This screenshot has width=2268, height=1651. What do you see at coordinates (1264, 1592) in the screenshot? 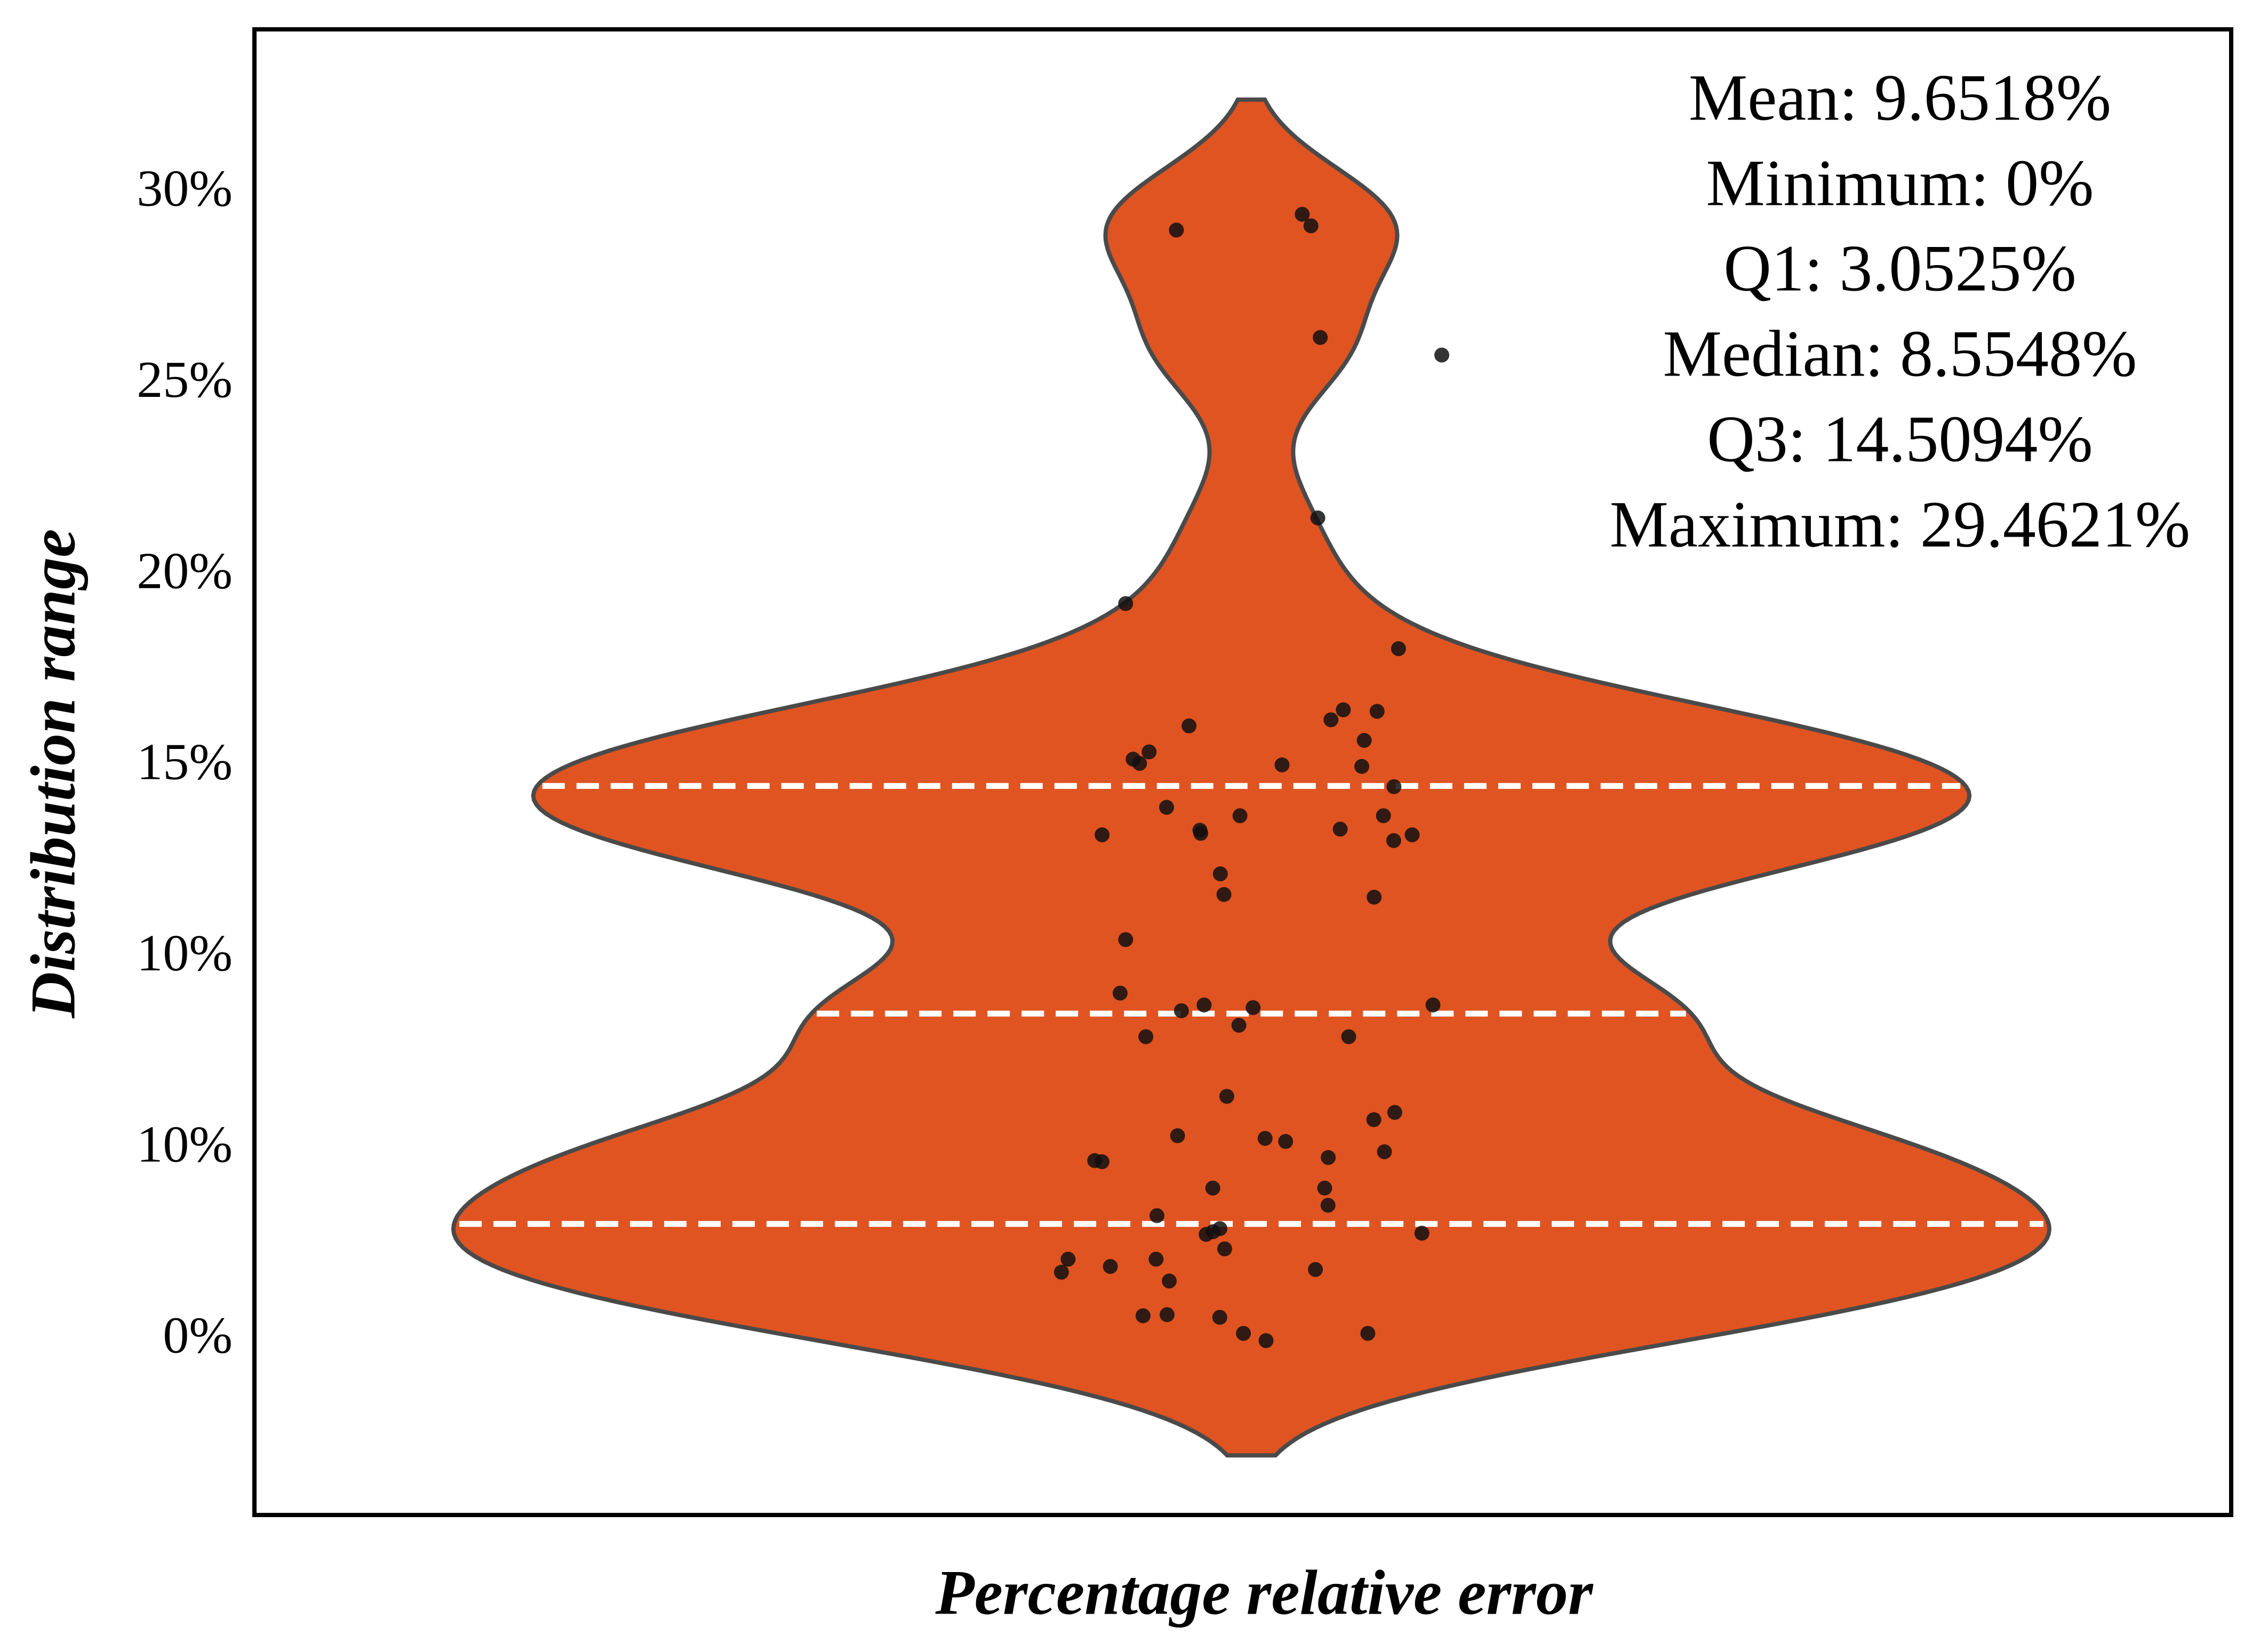
I see `x-axis-label: Percentage relative error` at bounding box center [1264, 1592].